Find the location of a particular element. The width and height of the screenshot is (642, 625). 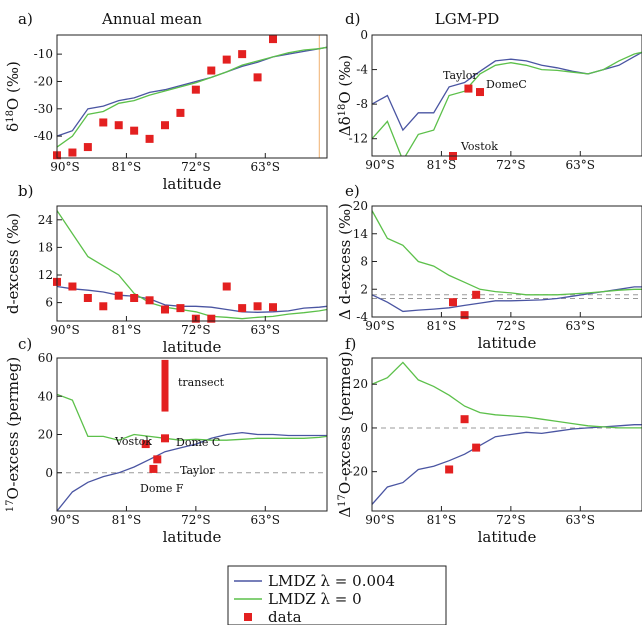

panel-label: d) is located at coordinates (352, 19).